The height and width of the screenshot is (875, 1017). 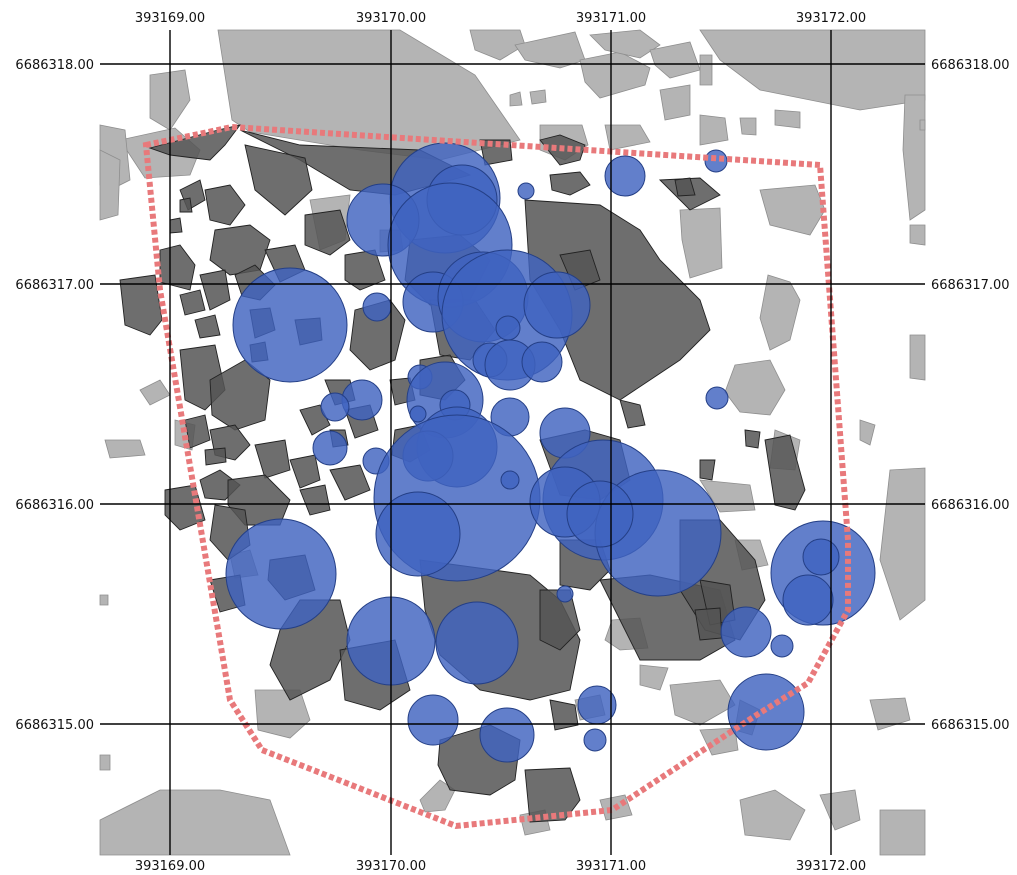 I want to click on x-label-top-4: 393172.00, so click(x=831, y=18).